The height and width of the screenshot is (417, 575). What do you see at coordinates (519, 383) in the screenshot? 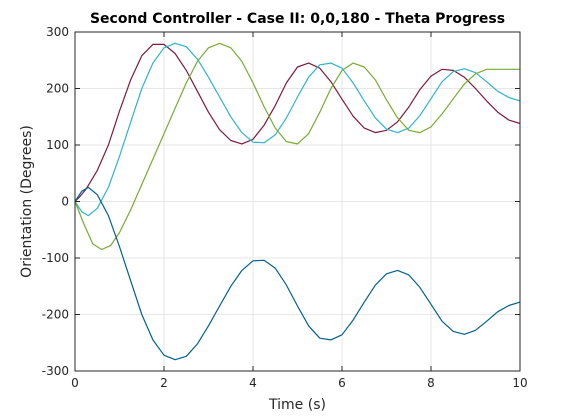
I see `x-tick-label: 10` at bounding box center [519, 383].